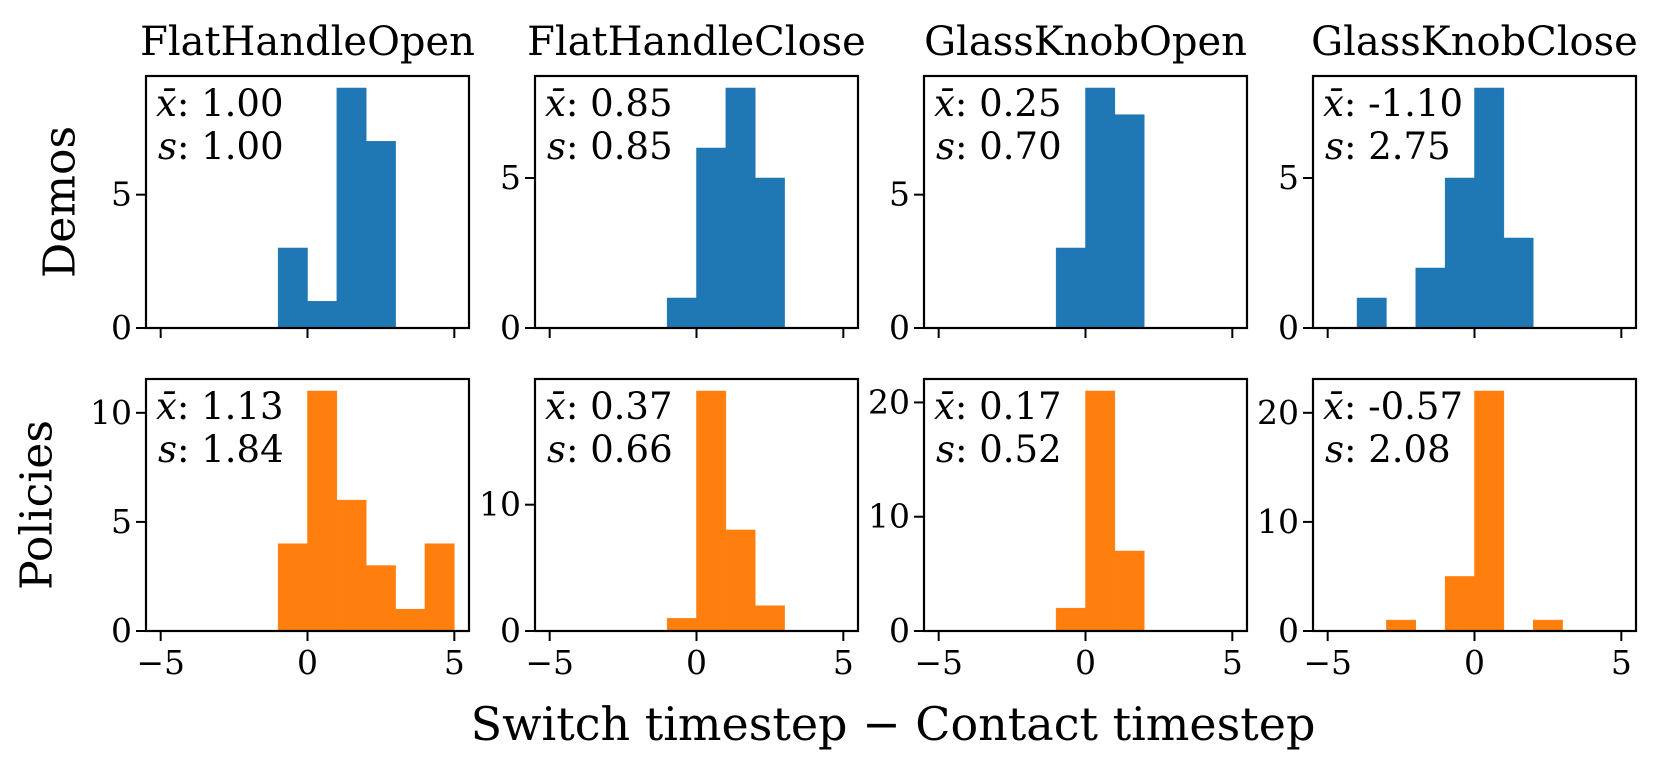  Describe the element at coordinates (619, 103) in the screenshot. I see `mean-value: : 0.85` at that location.